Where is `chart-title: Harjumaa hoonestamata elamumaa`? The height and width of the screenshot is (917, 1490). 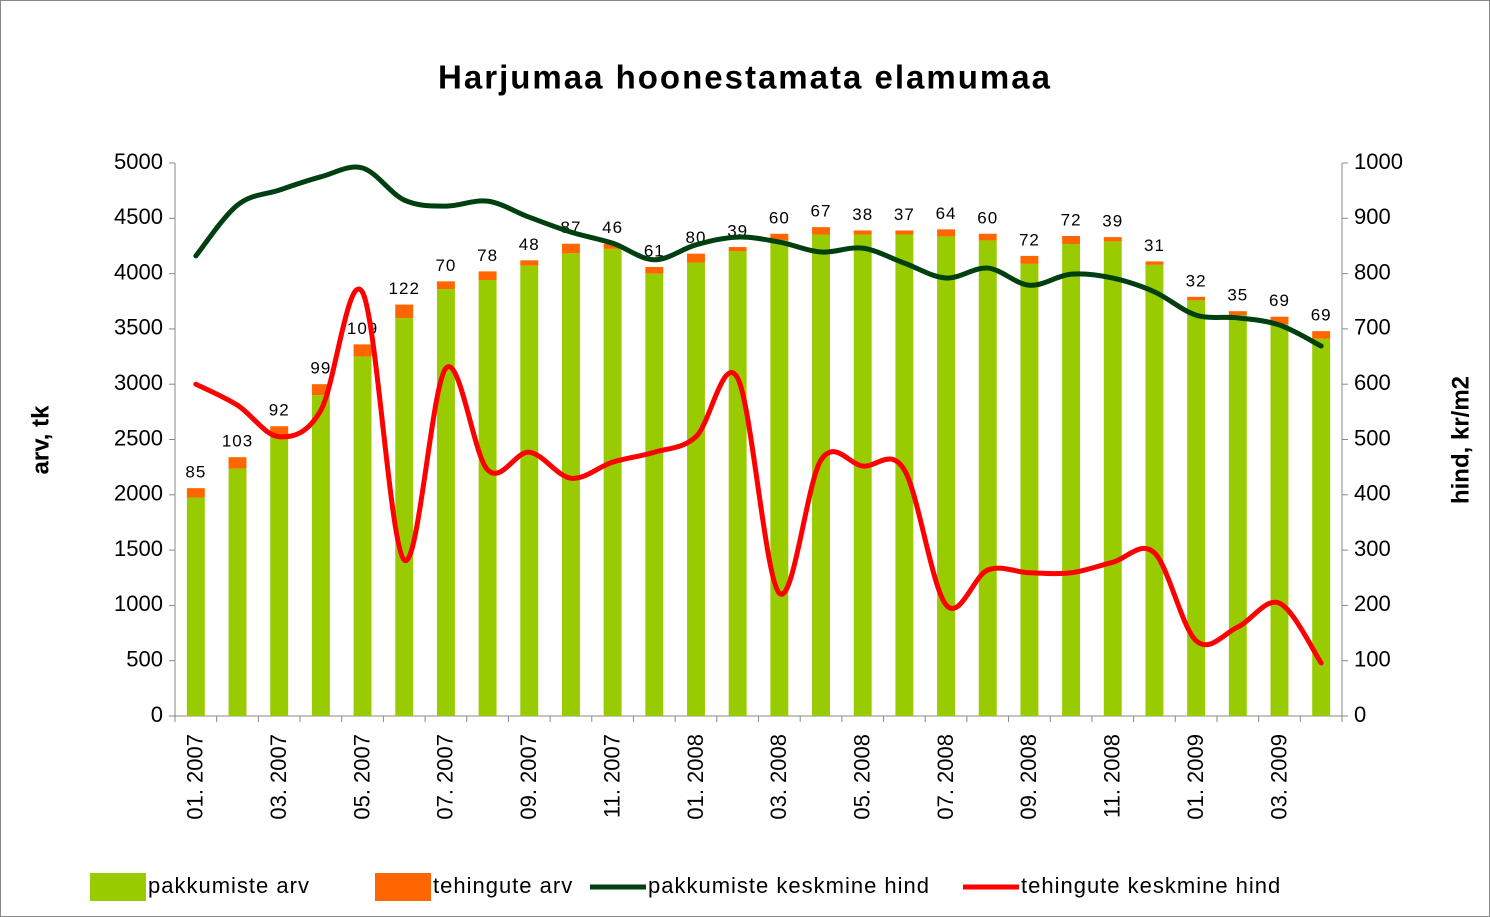 chart-title: Harjumaa hoonestamata elamumaa is located at coordinates (745, 77).